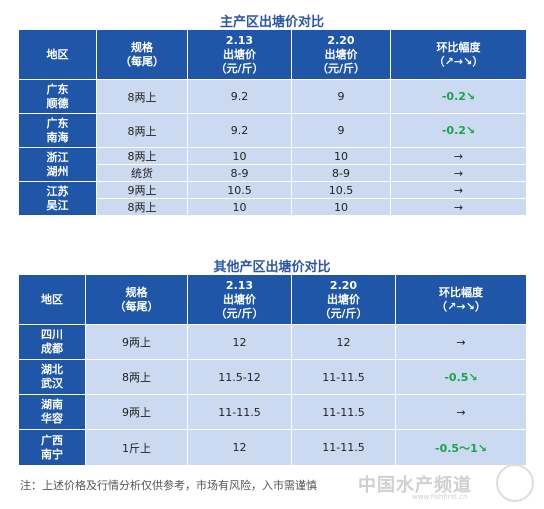 This screenshot has height=509, width=544. Describe the element at coordinates (57, 198) in the screenshot. I see `region-cell: 江苏 吴江` at that location.